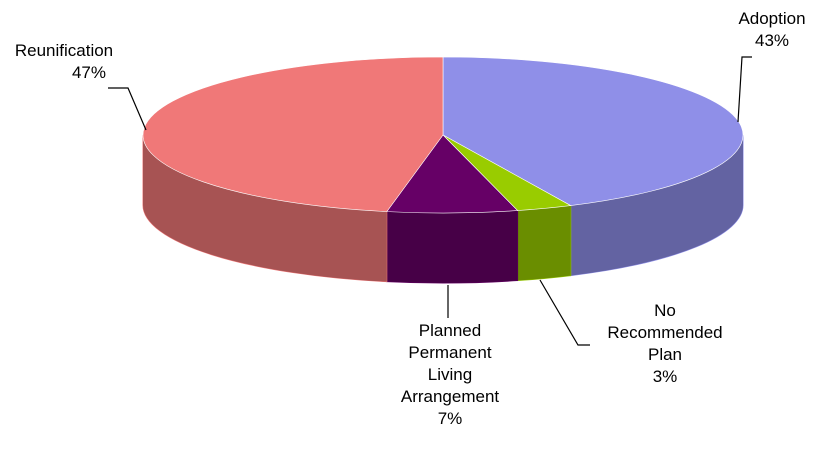  I want to click on value-label: 7%, so click(450, 418).